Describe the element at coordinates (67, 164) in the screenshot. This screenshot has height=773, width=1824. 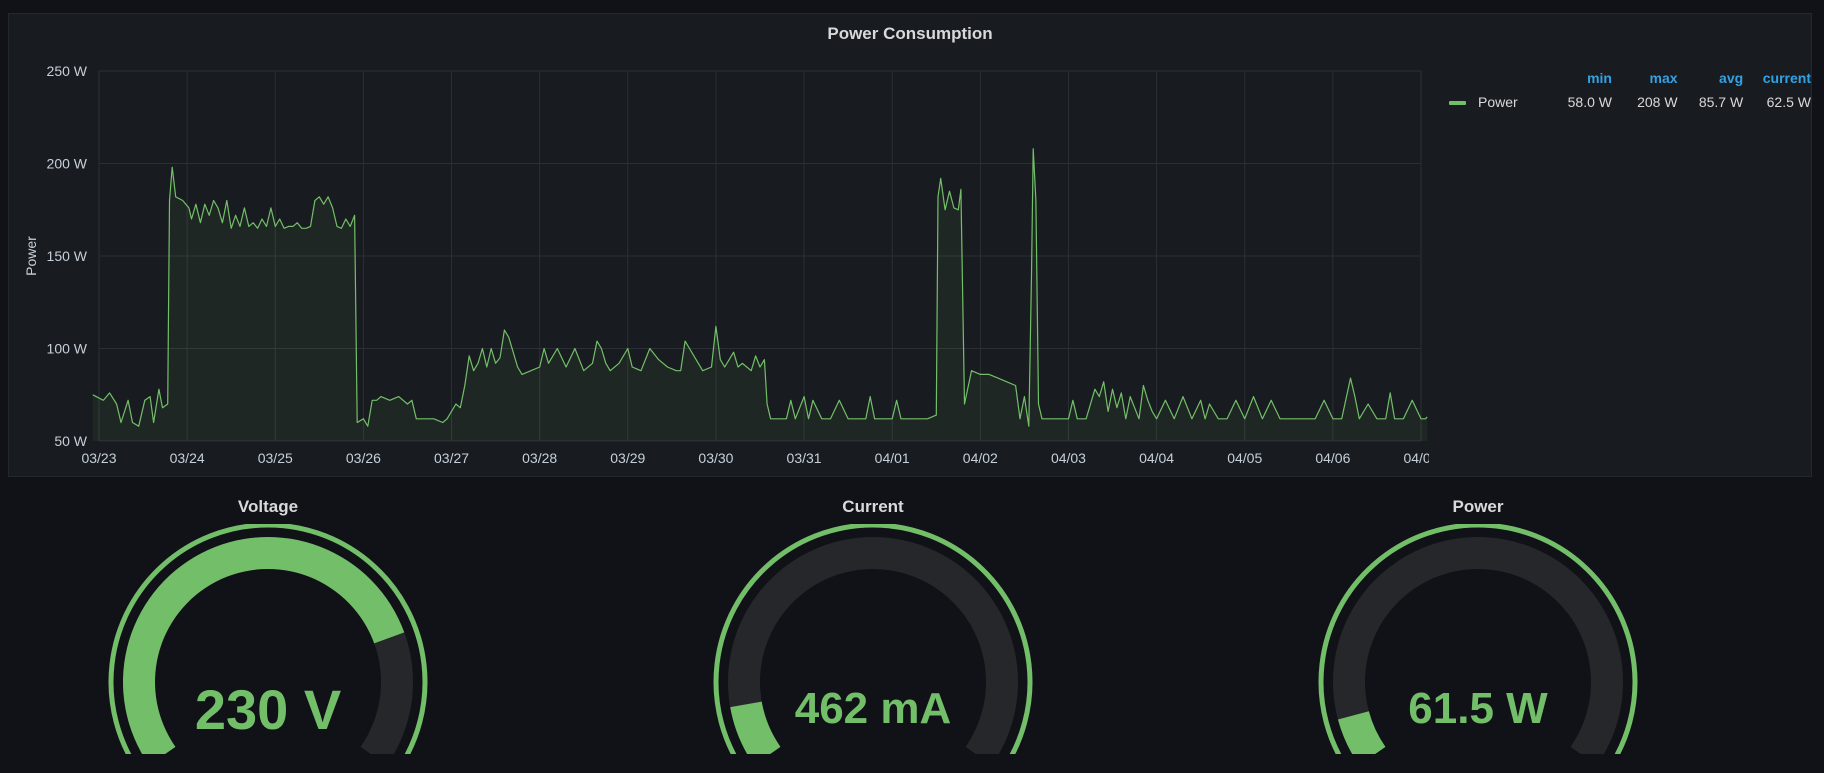
I see `y-tick-label: 200 W` at that location.